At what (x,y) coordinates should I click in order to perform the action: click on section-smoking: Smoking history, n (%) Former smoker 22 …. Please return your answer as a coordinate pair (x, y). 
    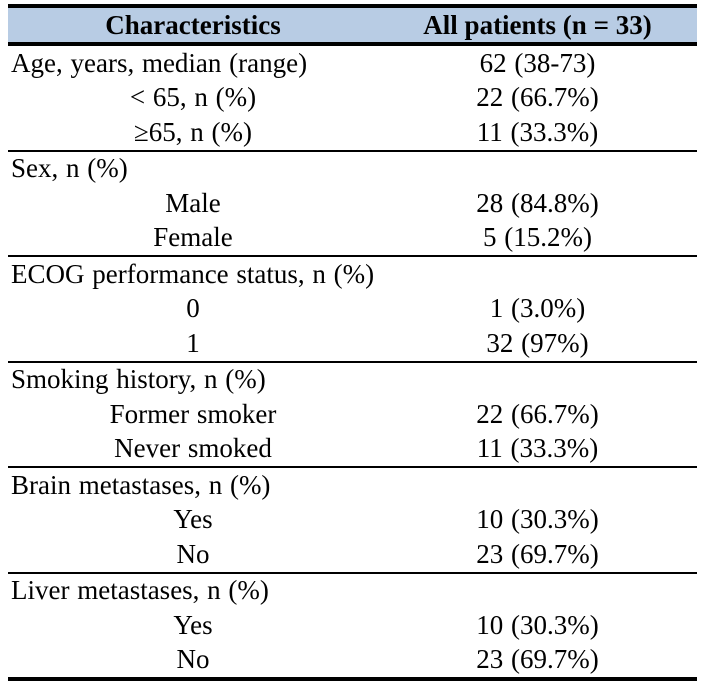
    Looking at the image, I should click on (352, 415).